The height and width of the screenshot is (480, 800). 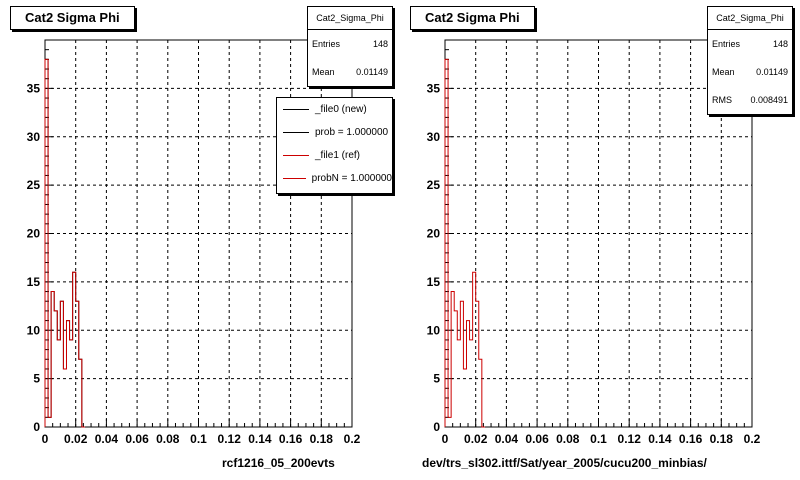 I want to click on legend-entry: _file0 (new), so click(x=334, y=109).